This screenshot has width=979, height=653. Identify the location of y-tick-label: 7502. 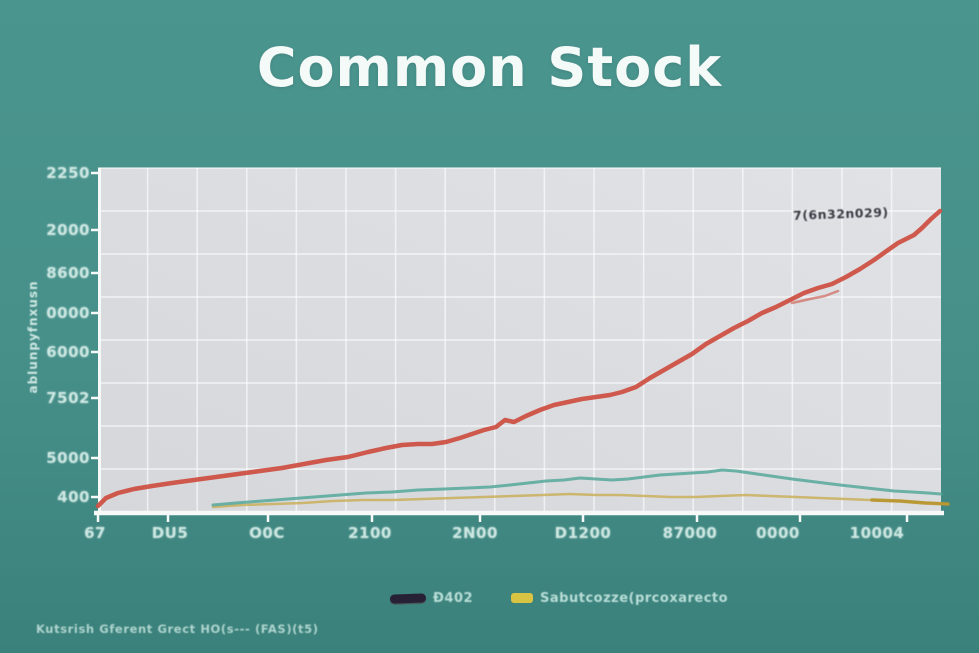
(68, 398).